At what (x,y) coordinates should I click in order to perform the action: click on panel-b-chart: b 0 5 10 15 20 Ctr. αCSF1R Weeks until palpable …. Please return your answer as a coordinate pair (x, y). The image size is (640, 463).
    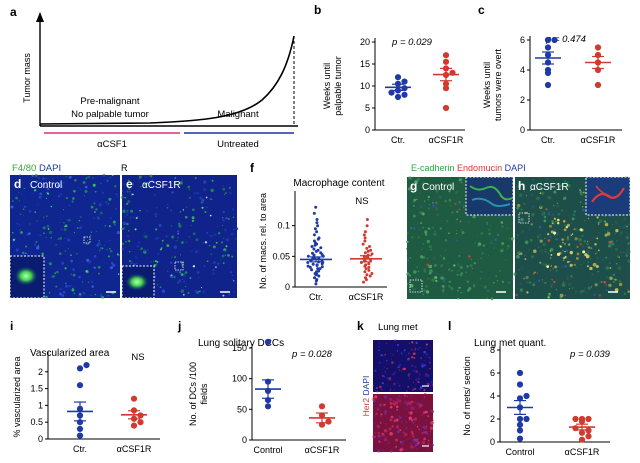
    Looking at the image, I should click on (389, 74).